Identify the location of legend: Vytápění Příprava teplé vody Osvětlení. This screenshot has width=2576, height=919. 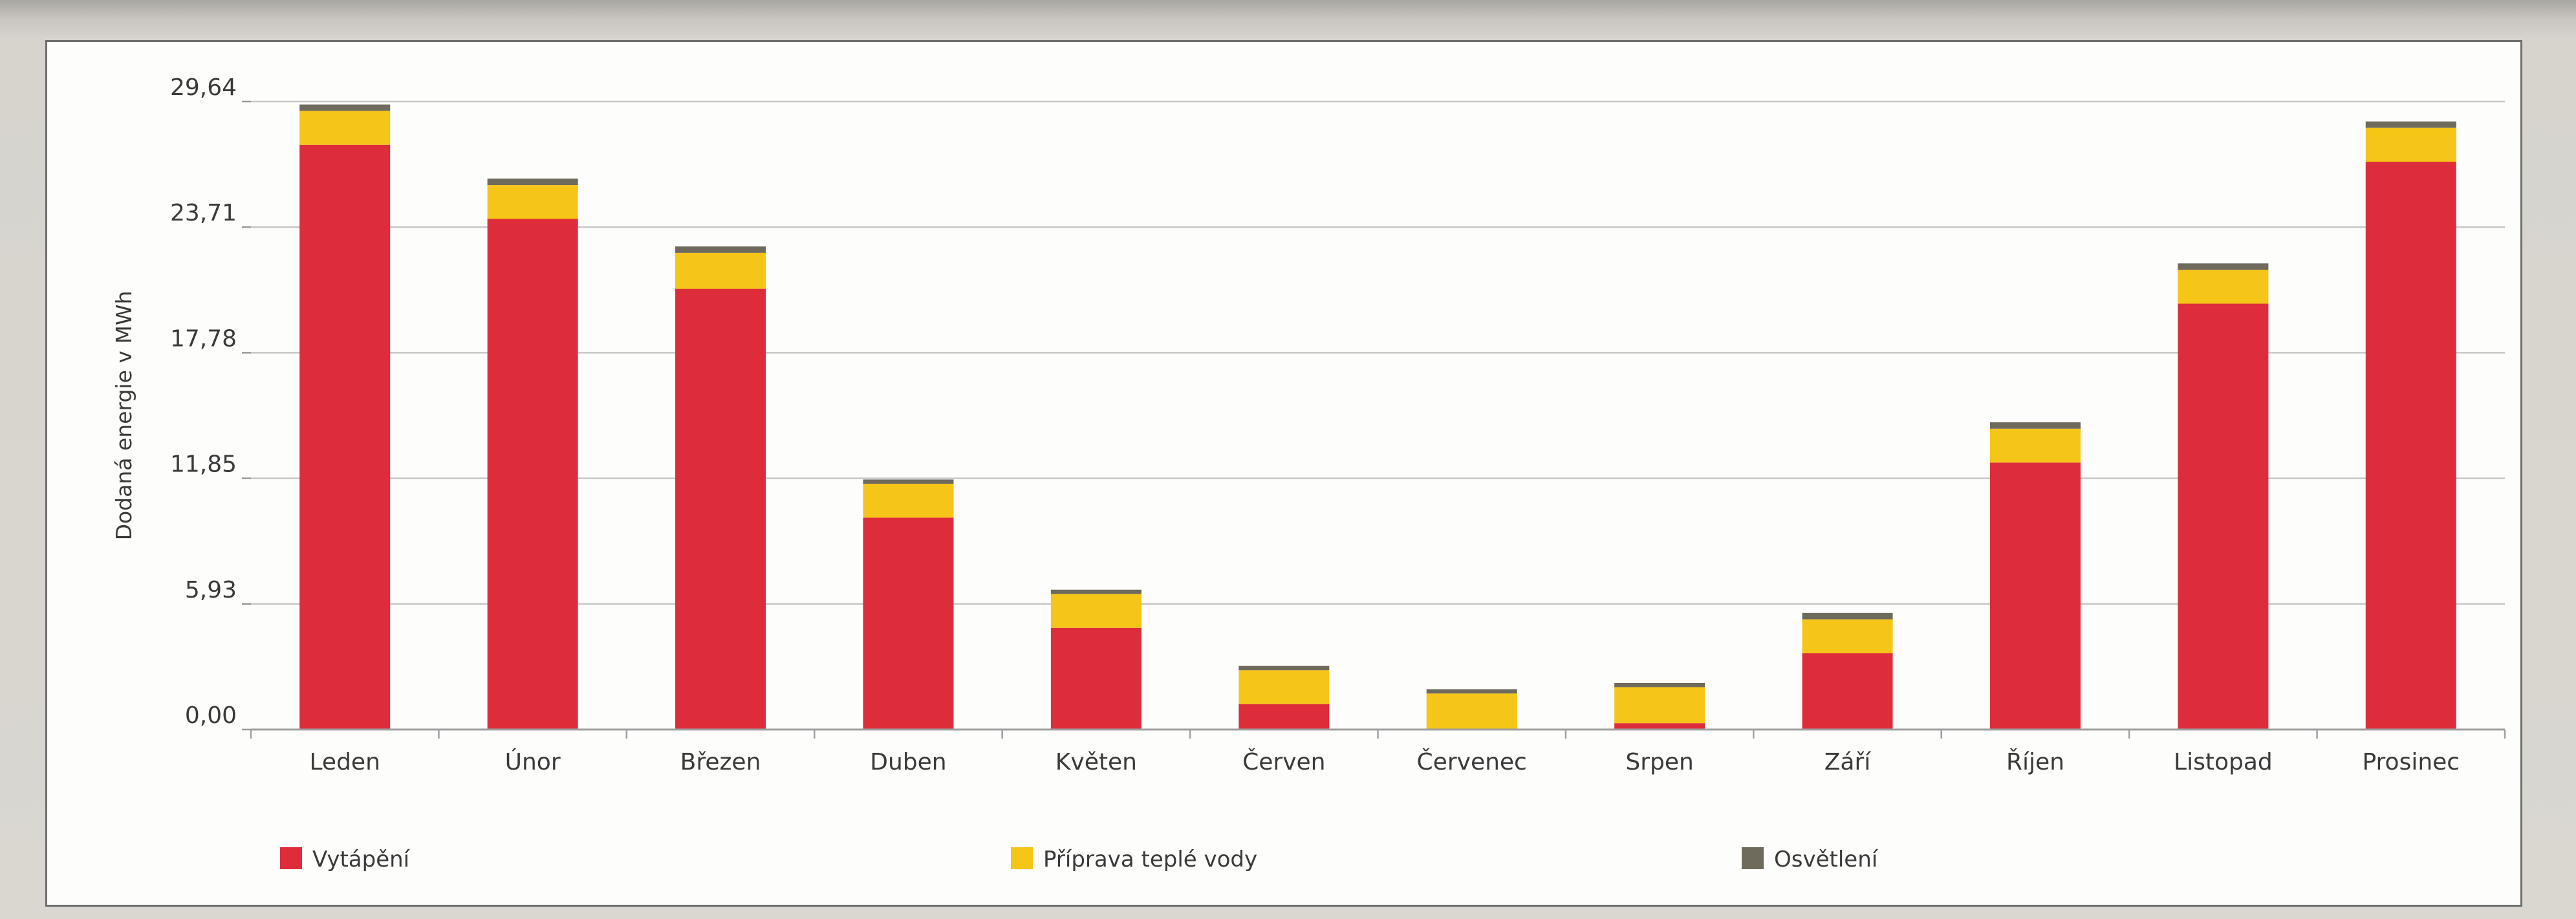
(1079, 859).